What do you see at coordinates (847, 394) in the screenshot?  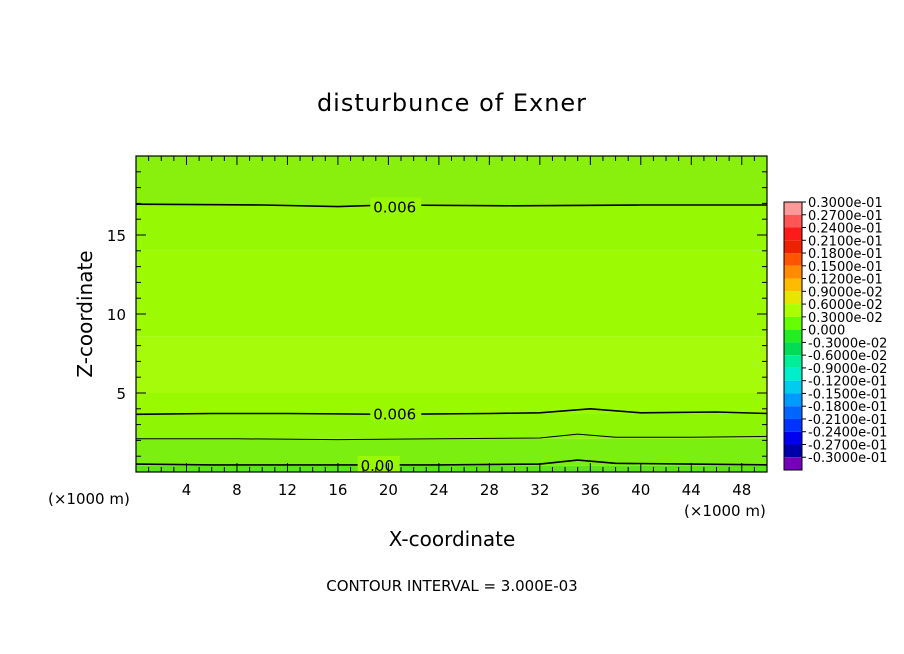 I see `colorbar-label-15: -0.1500e-01` at bounding box center [847, 394].